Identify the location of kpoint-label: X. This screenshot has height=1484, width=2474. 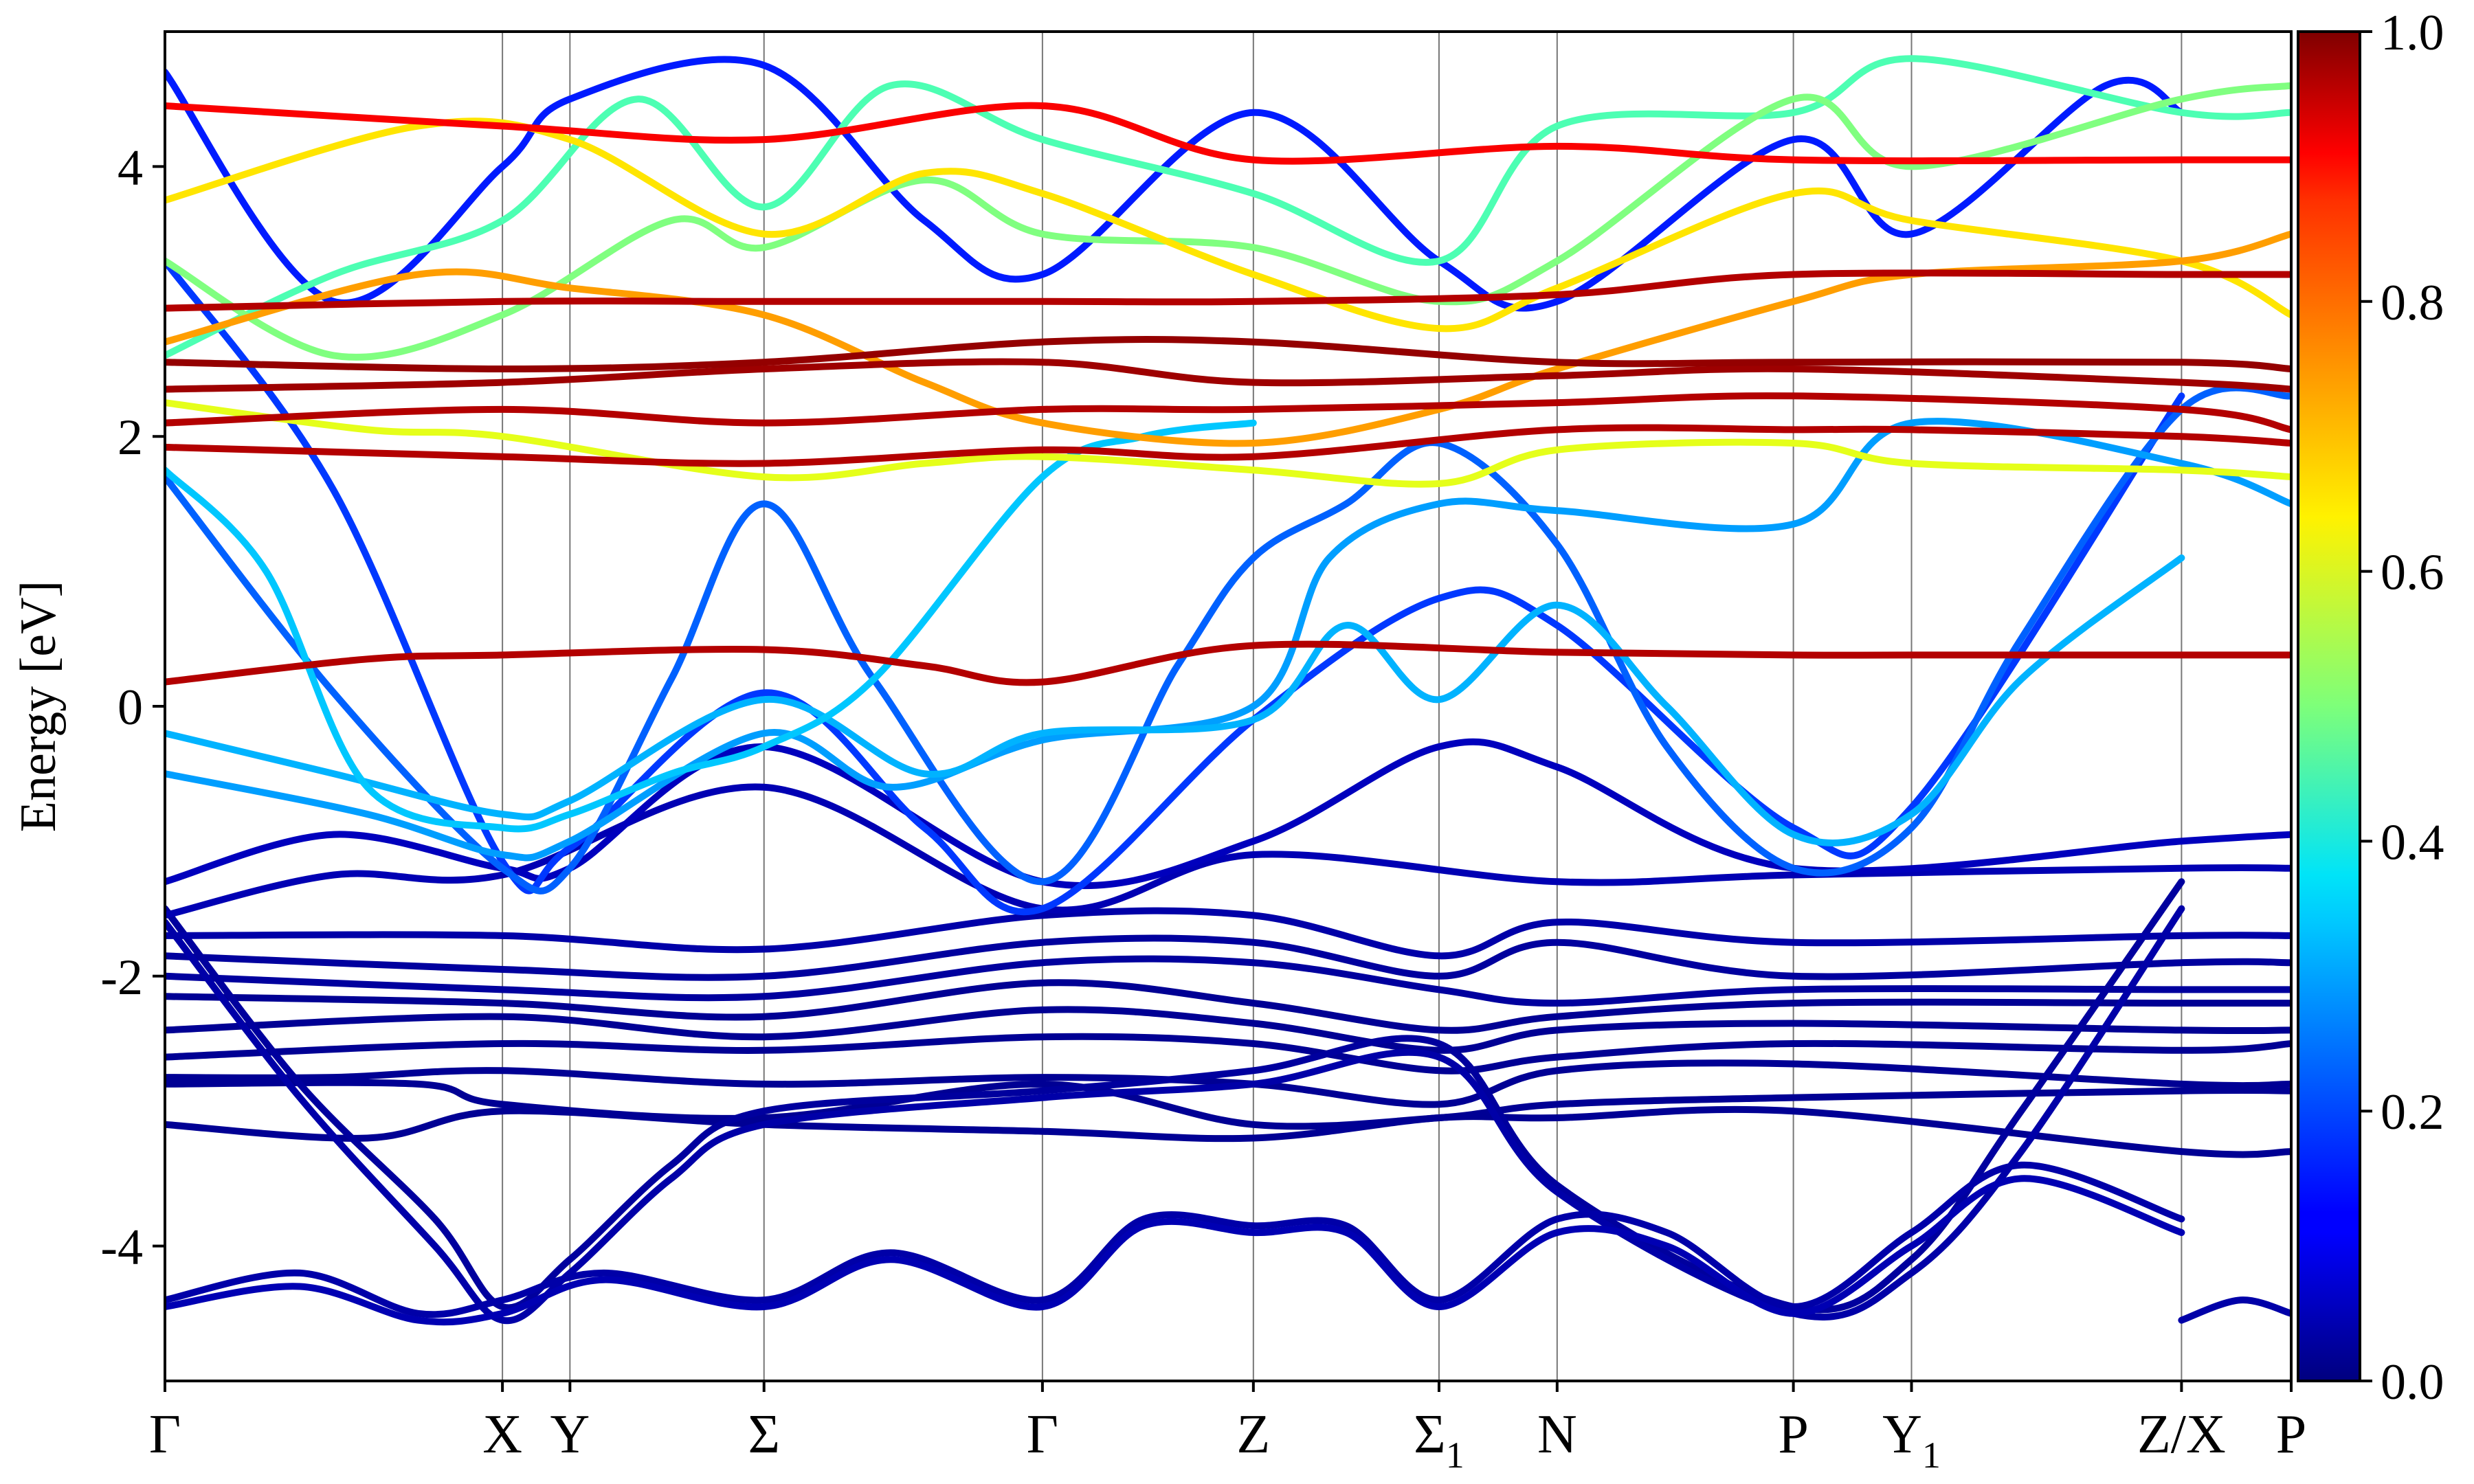
(502, 1434).